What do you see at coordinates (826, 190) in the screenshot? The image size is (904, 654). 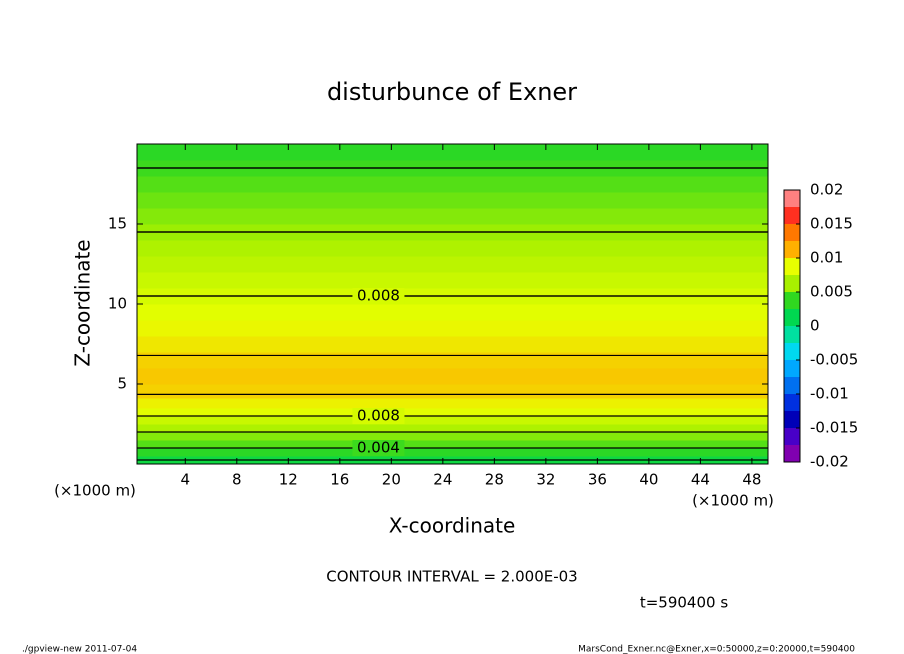 I see `colorbar-tick-label: 0.02` at bounding box center [826, 190].